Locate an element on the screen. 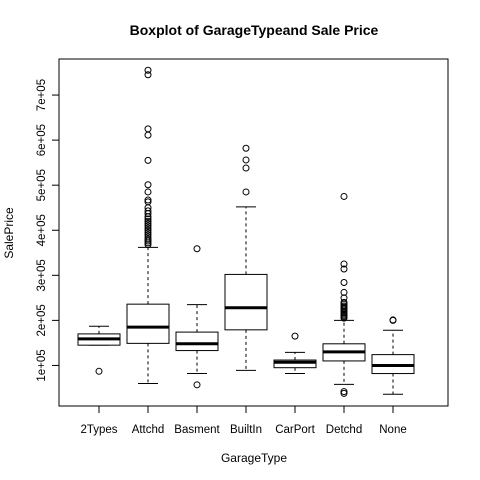 This screenshot has height=480, width=480. x-tick-label: Basment is located at coordinates (197, 430).